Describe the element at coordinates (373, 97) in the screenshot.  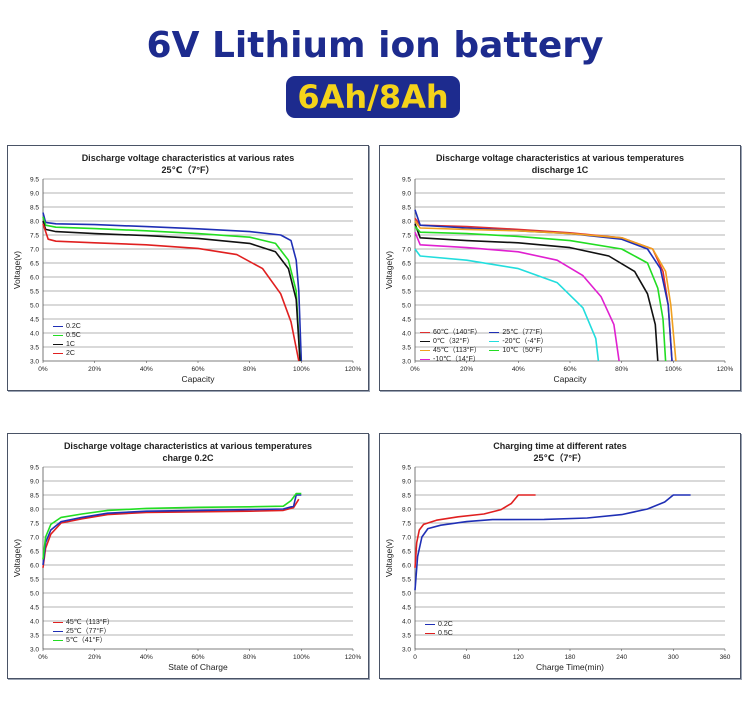
I see `capacity-badge: 6Ah/8Ah` at that location.